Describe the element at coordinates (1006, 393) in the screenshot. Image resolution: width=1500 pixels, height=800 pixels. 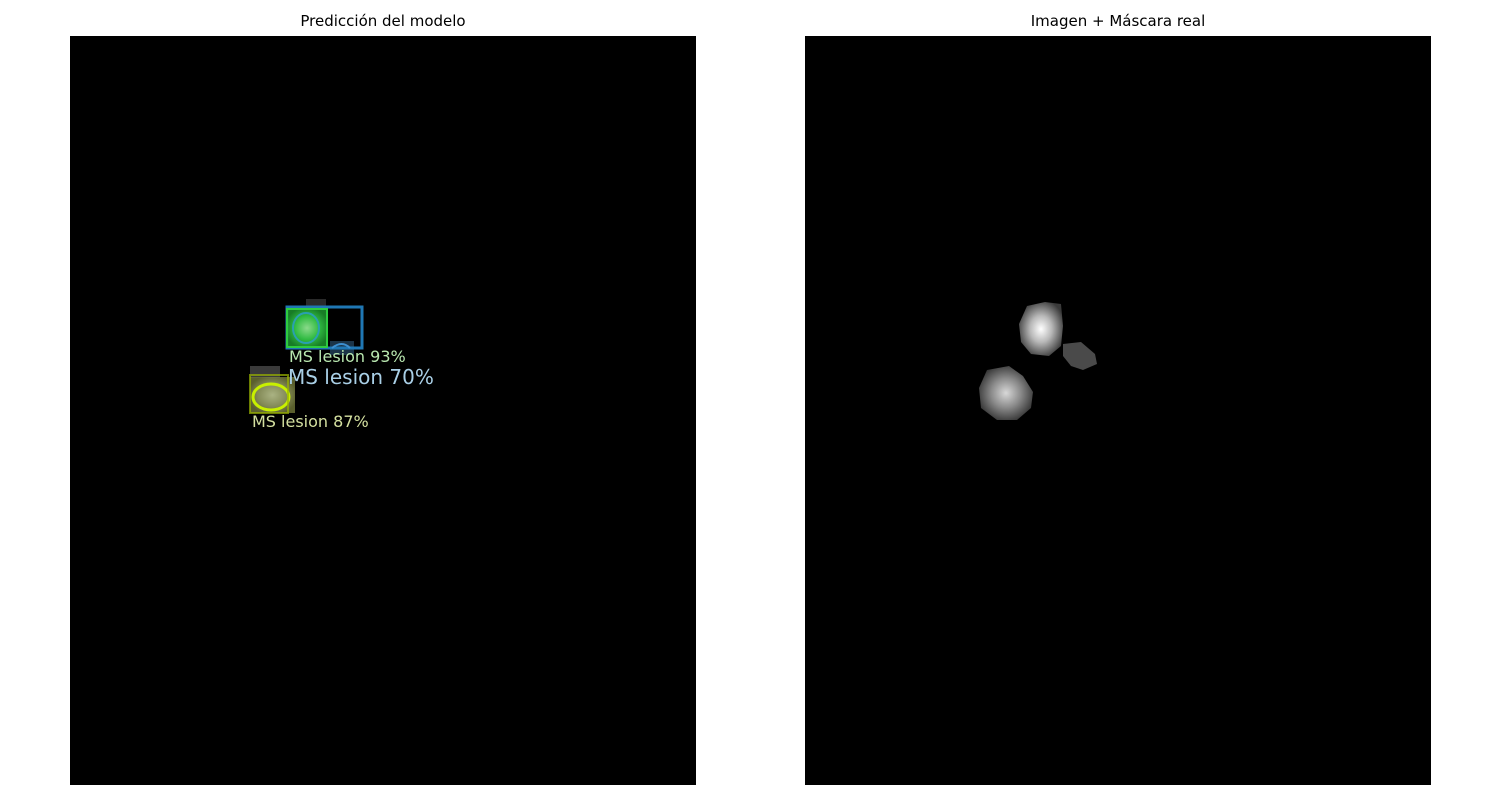
I see `lesion-blob-lower` at that location.